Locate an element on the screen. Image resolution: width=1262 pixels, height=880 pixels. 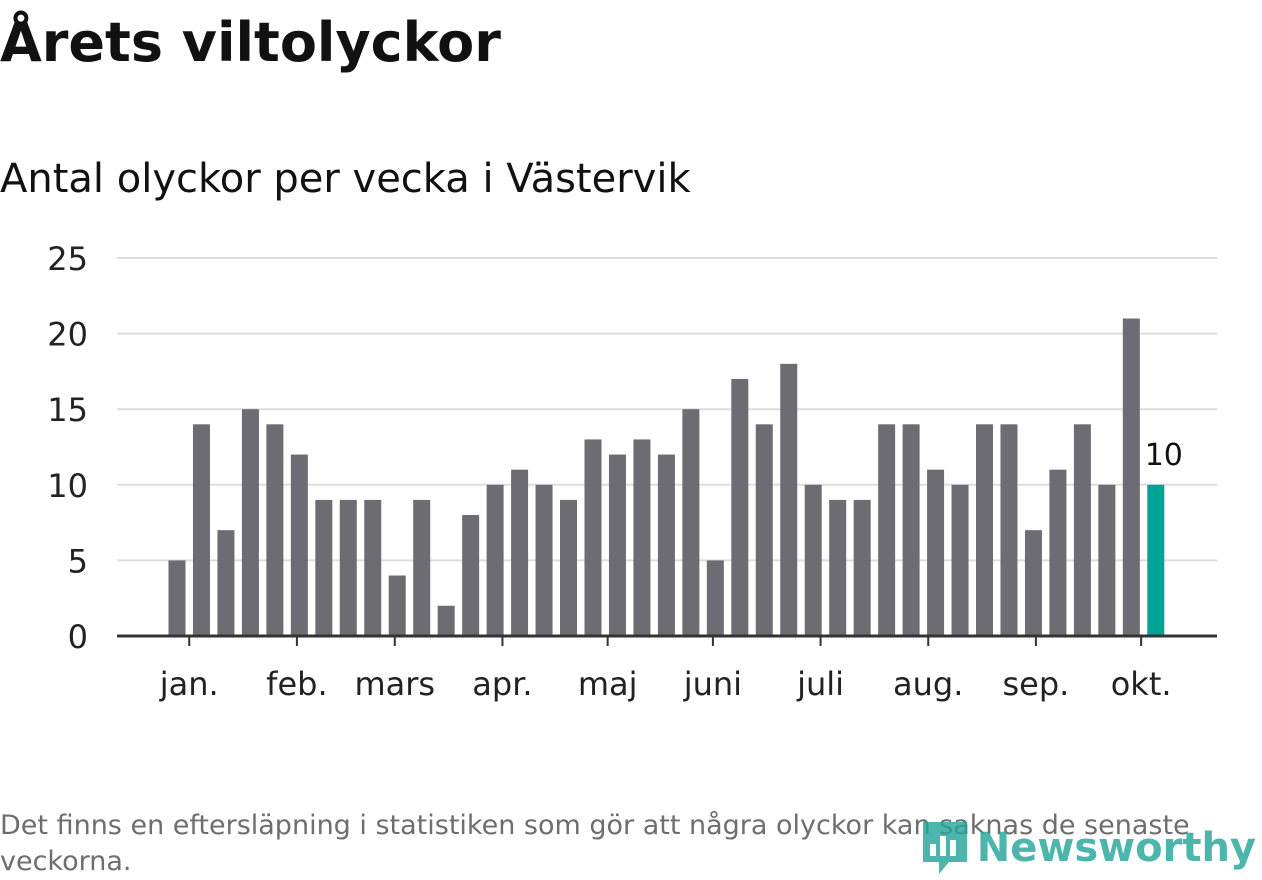
x-tick-label: feb. is located at coordinates (296, 684).